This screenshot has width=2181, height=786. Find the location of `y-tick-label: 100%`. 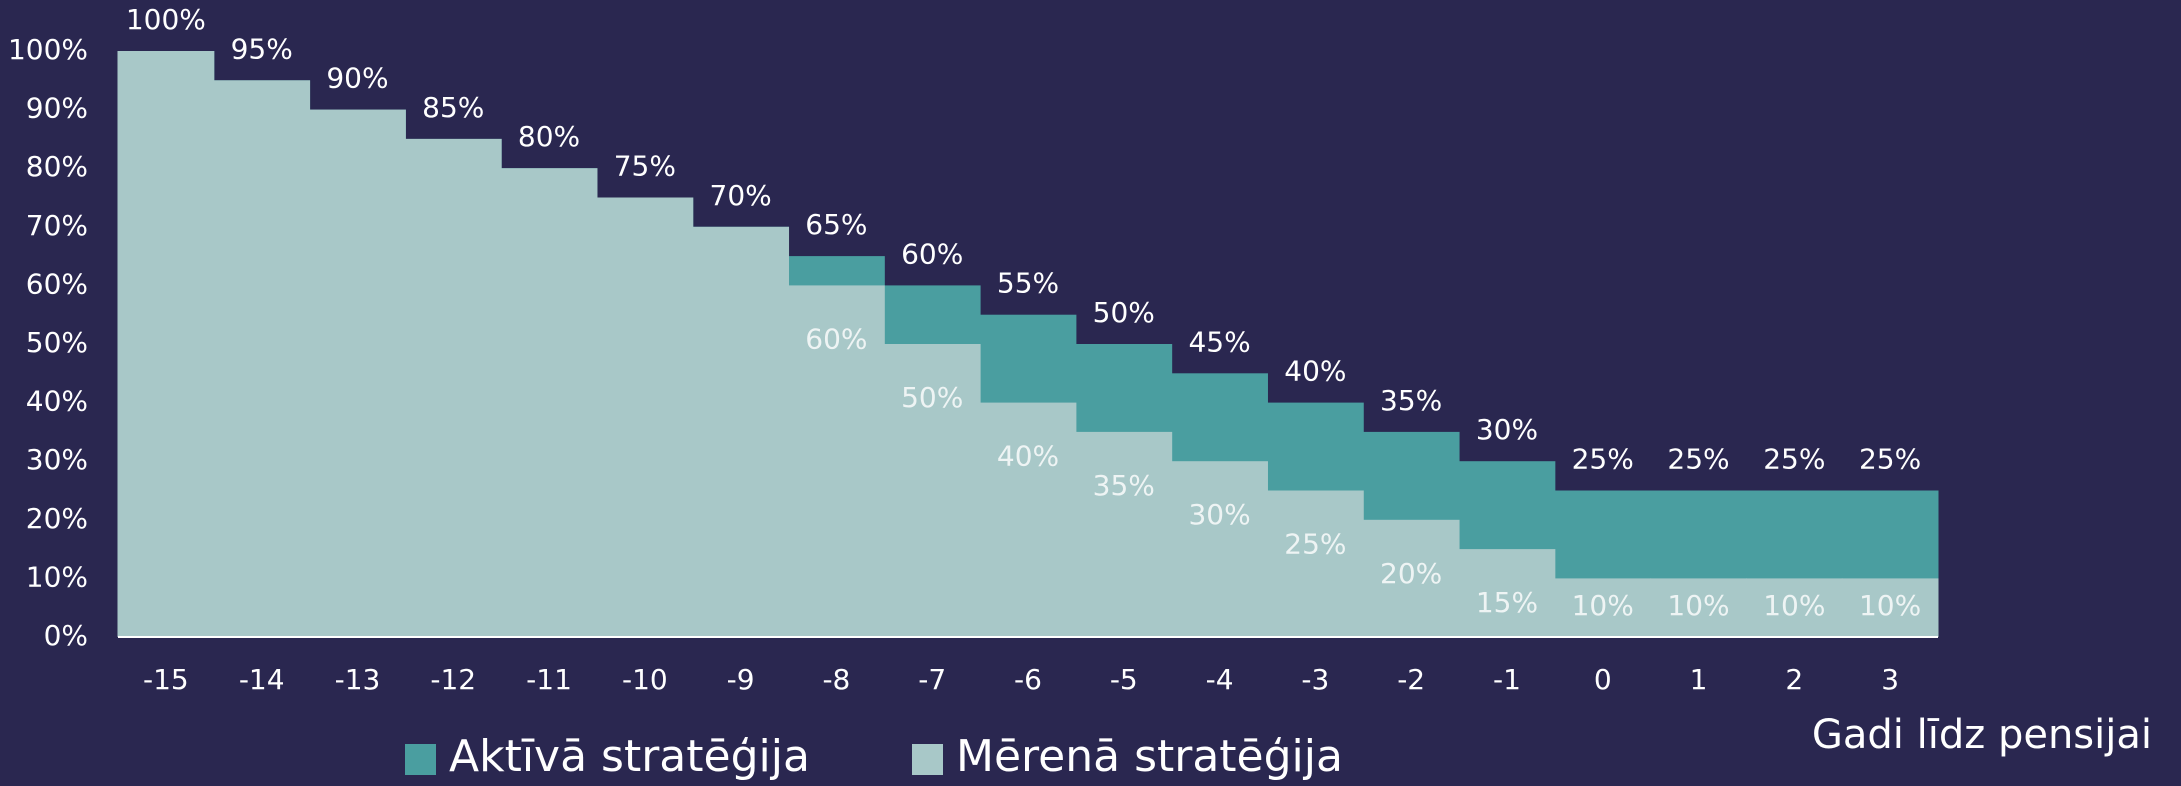

y-tick-label: 100% is located at coordinates (48, 49).